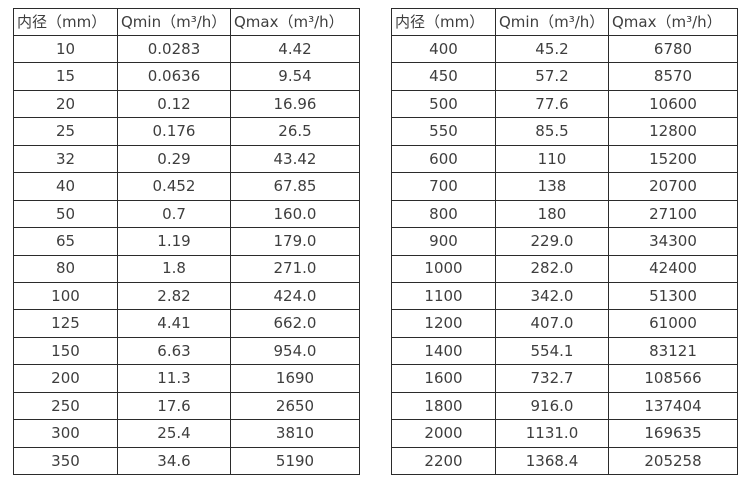  Describe the element at coordinates (564, 76) in the screenshot. I see `table-row: 450 57.2 8570` at that location.